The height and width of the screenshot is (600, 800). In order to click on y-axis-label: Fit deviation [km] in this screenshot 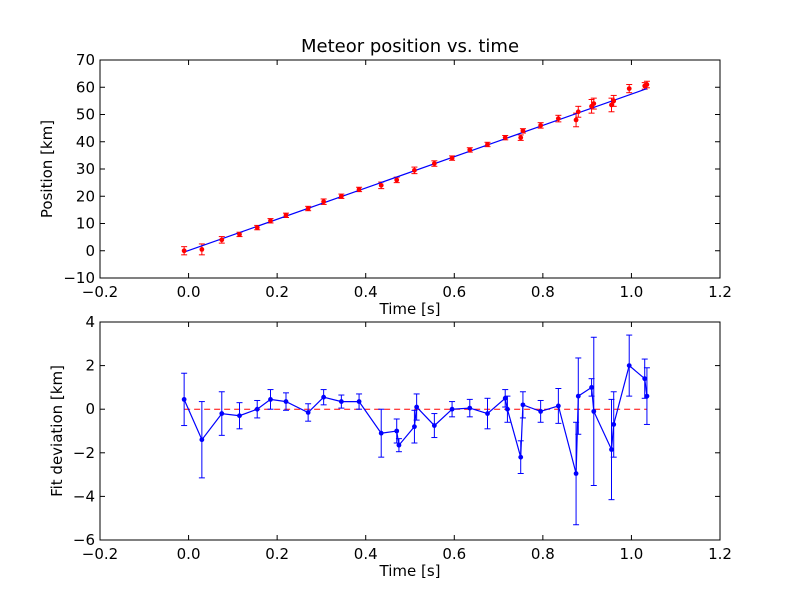, I will do `click(57, 431)`.